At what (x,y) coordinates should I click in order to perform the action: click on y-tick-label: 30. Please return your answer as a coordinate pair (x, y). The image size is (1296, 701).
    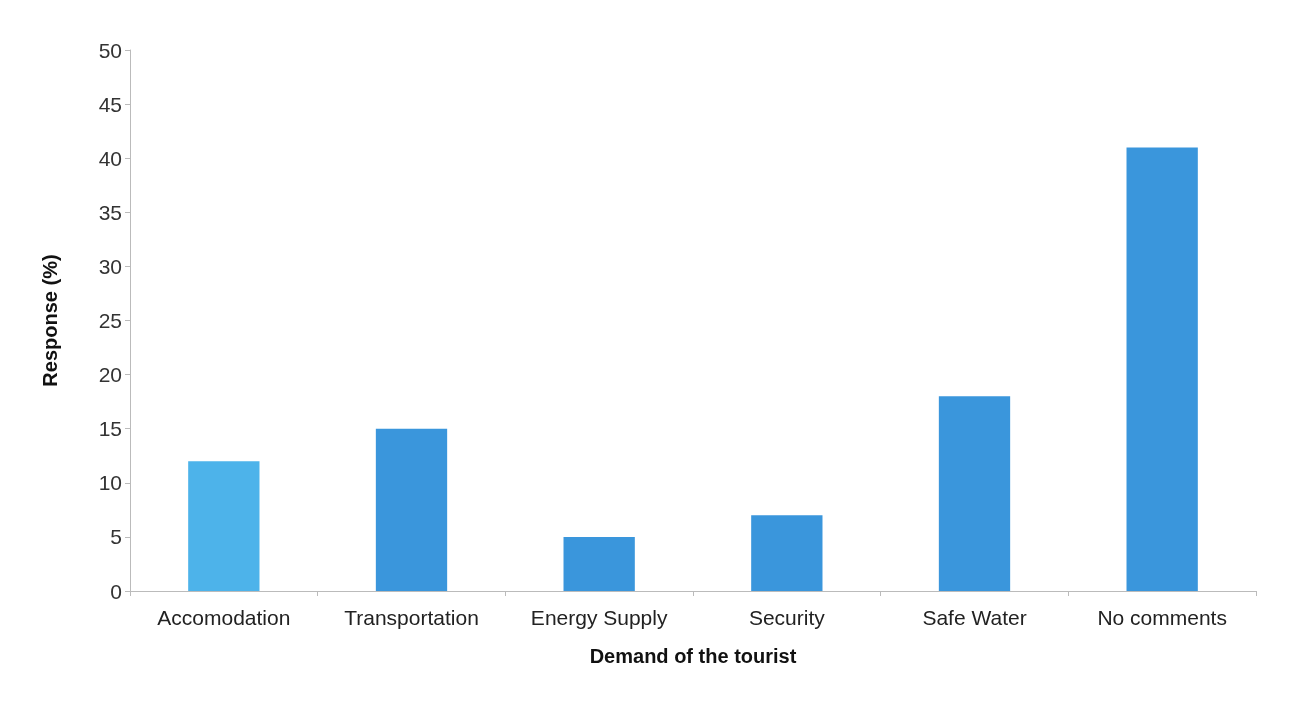
    Looking at the image, I should click on (110, 266).